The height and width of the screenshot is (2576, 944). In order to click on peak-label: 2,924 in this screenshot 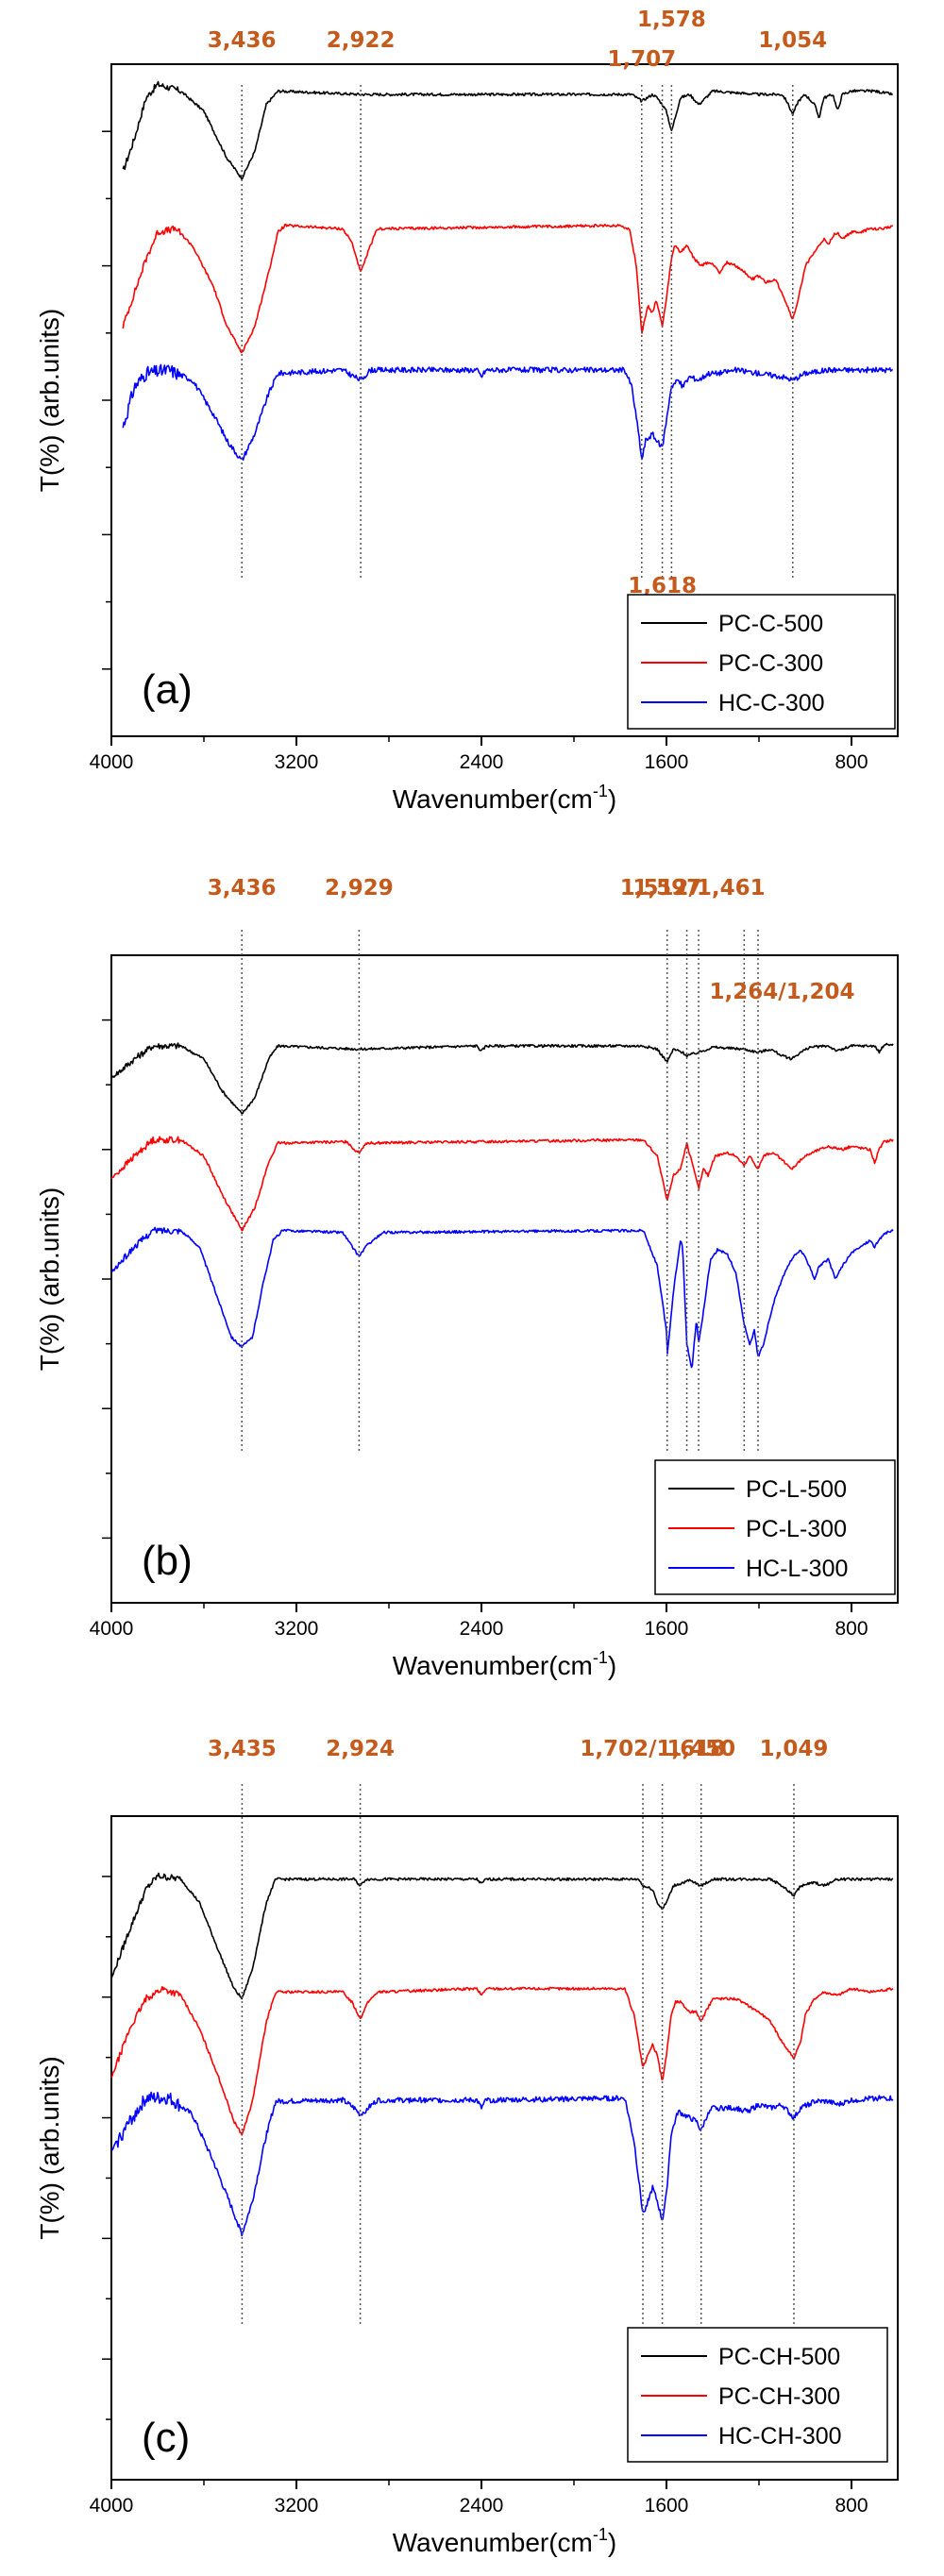, I will do `click(360, 1749)`.